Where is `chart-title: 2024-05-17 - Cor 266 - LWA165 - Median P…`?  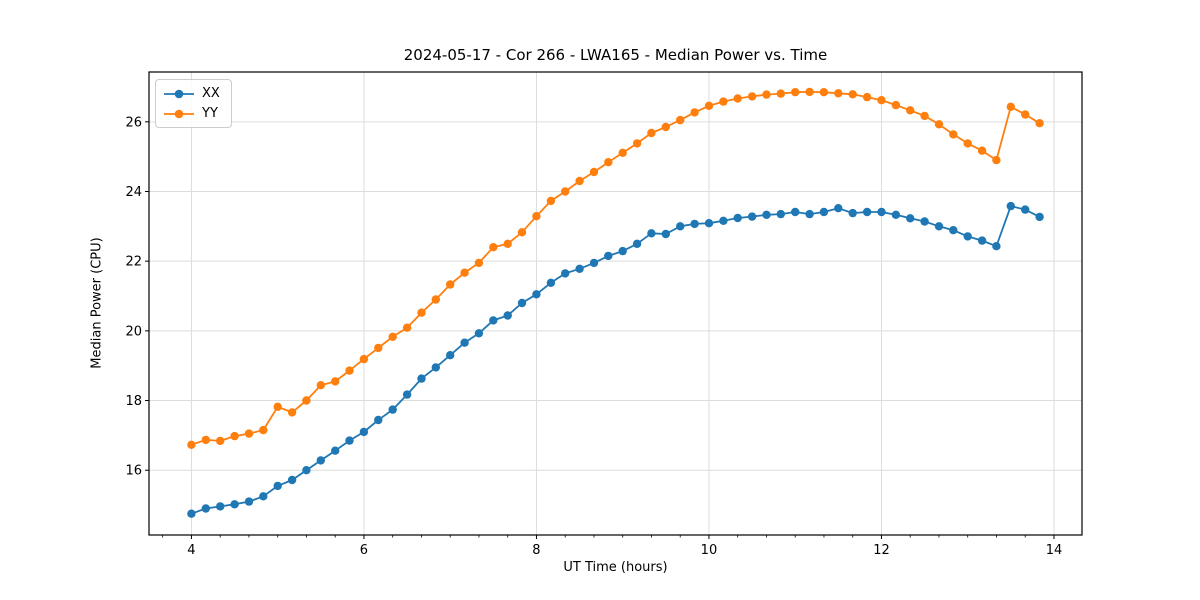
chart-title: 2024-05-17 - Cor 266 - LWA165 - Median P… is located at coordinates (615, 55).